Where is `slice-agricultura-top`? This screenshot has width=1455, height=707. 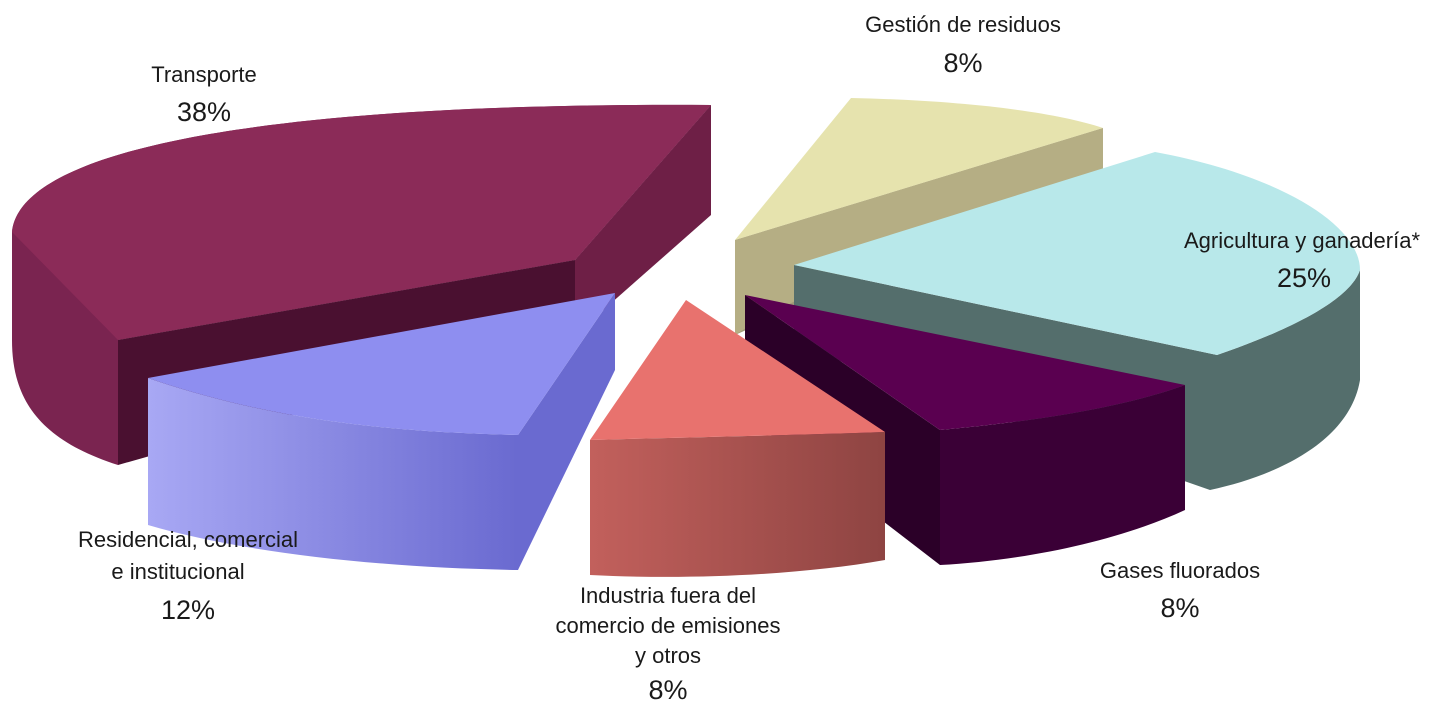
slice-agricultura-top is located at coordinates (1077, 253).